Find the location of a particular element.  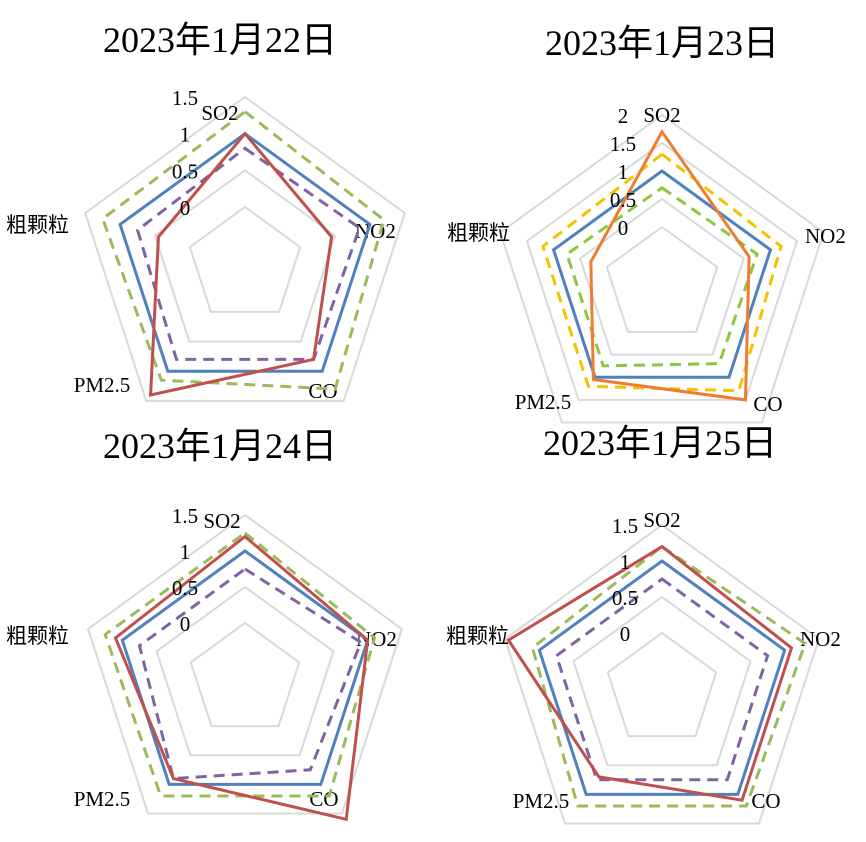

tick-label: 2 is located at coordinates (623, 116).